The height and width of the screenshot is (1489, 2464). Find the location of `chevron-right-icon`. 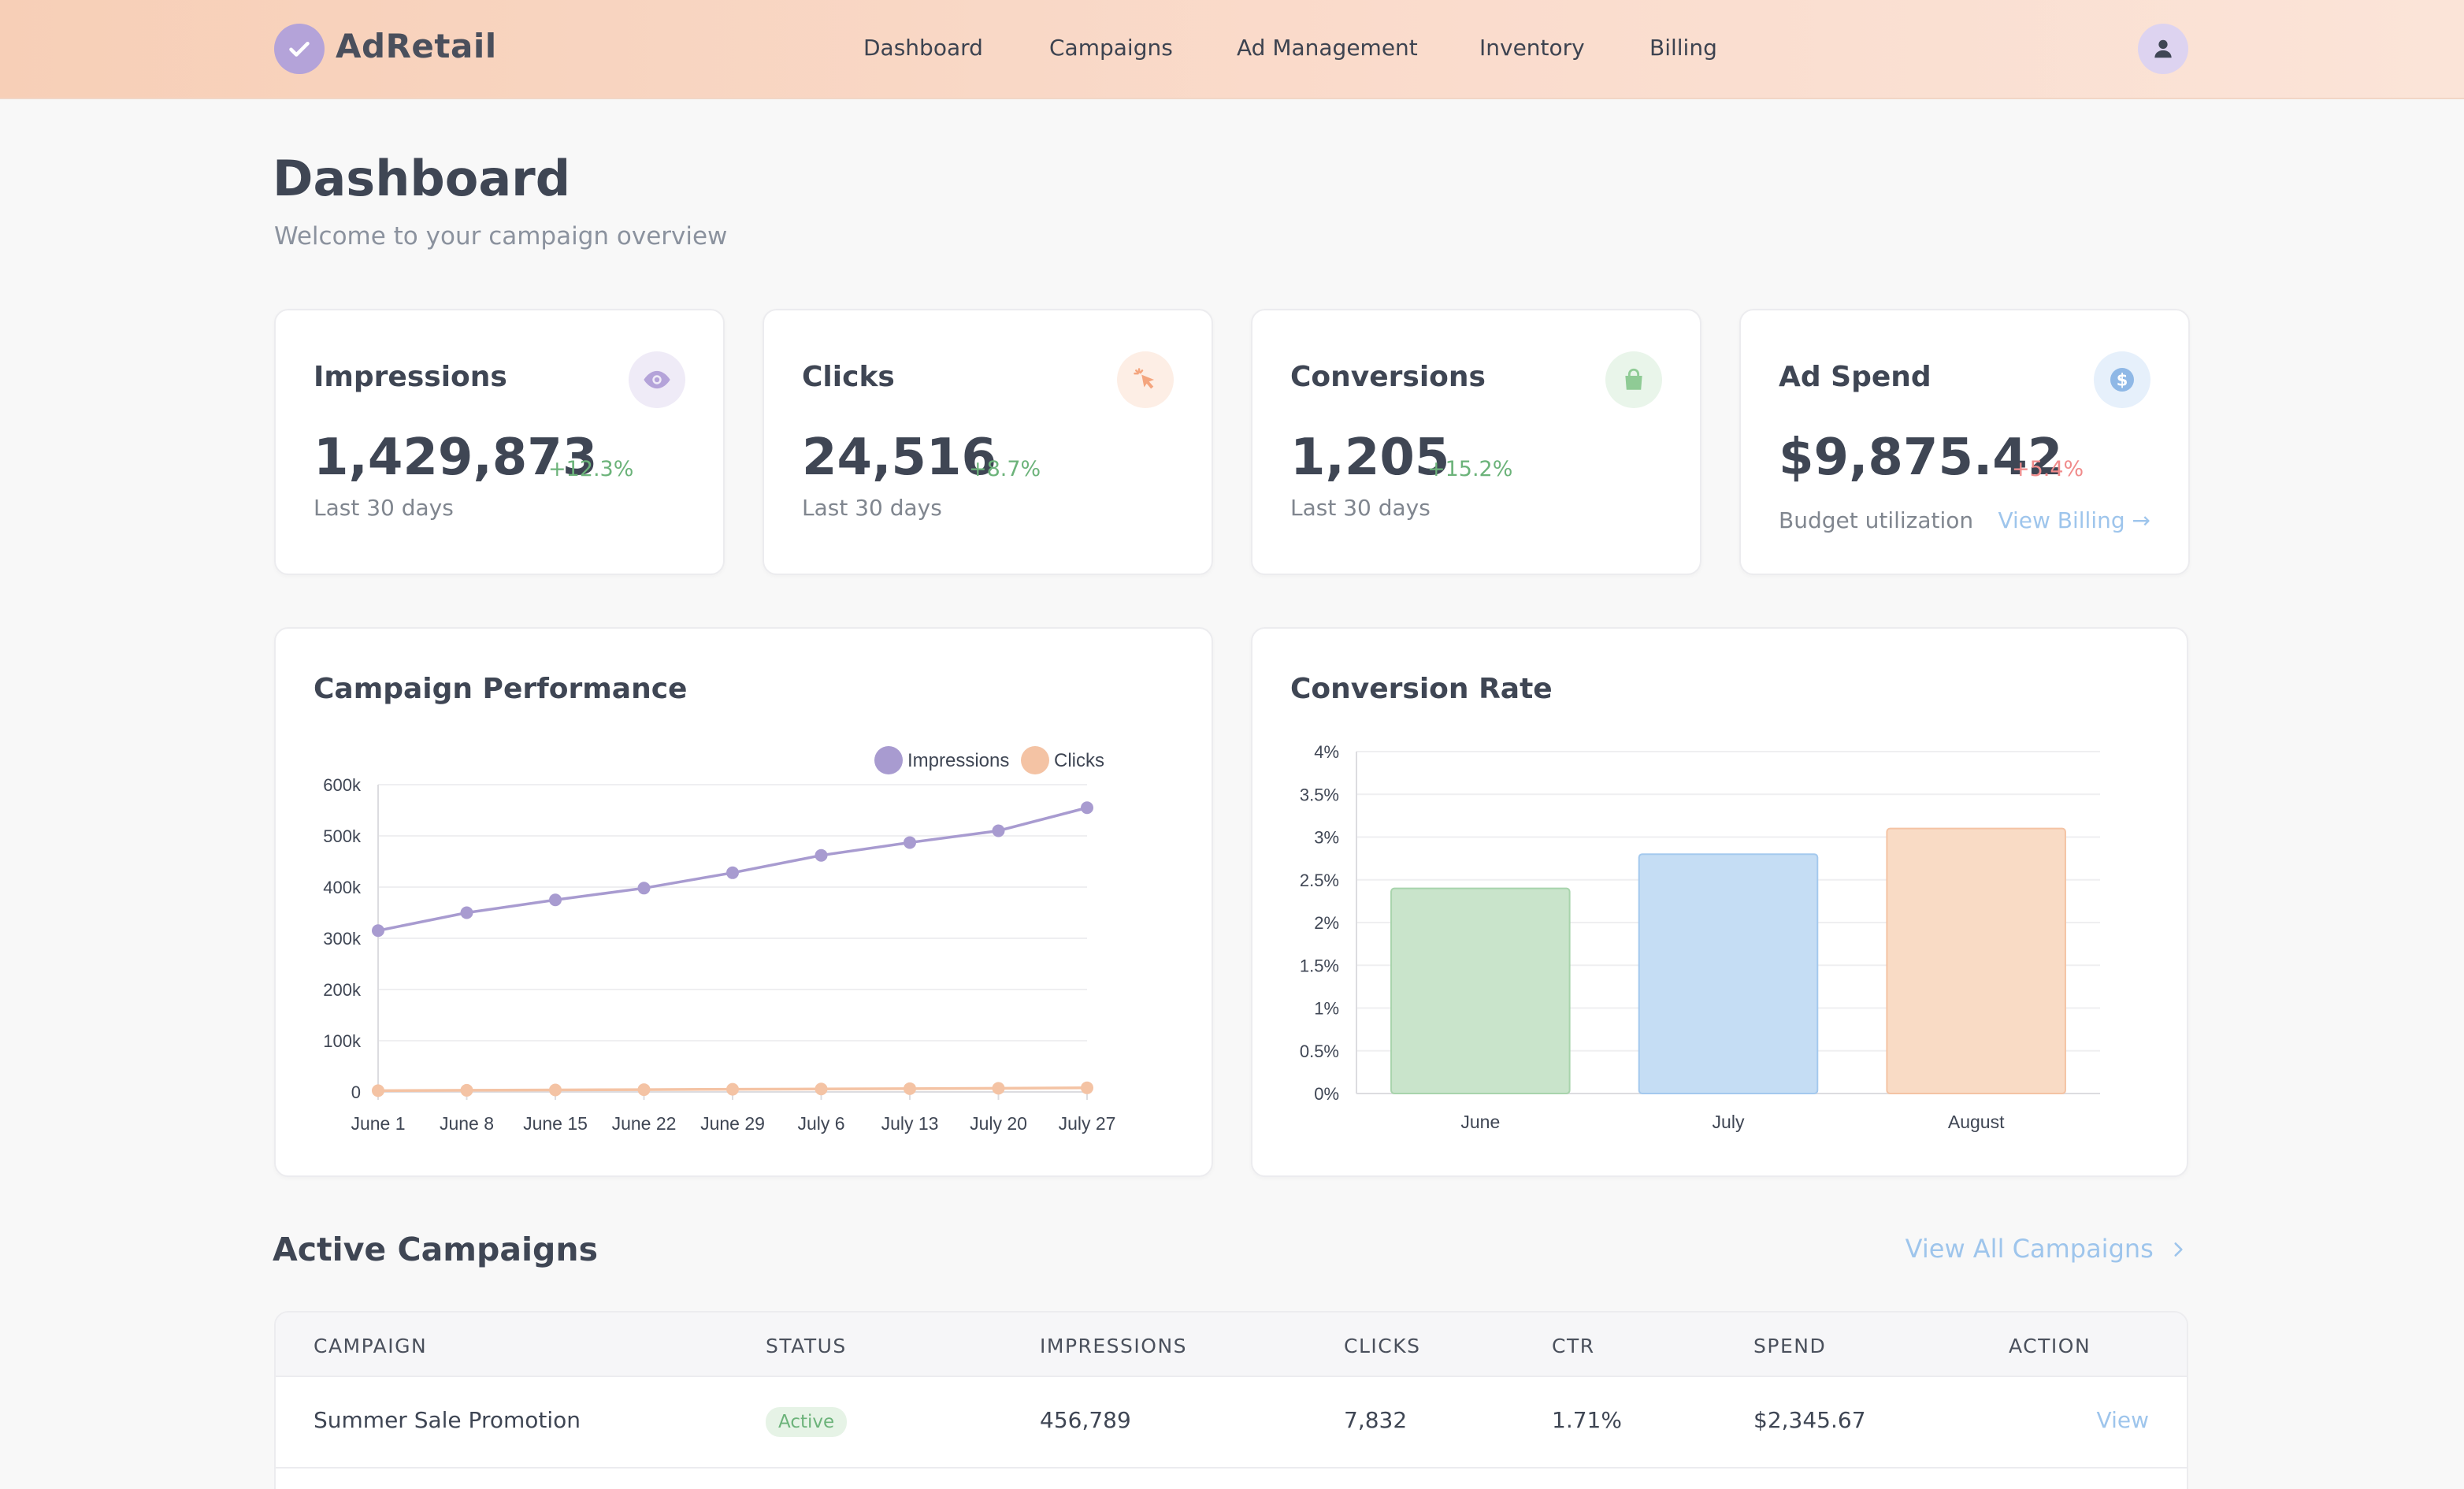

chevron-right-icon is located at coordinates (2178, 1249).